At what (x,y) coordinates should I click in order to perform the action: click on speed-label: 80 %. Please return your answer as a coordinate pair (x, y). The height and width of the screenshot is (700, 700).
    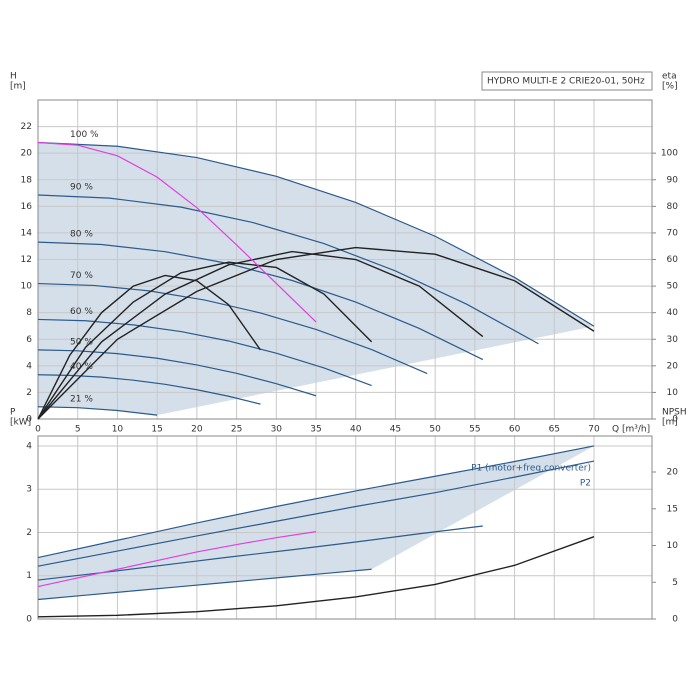
    Looking at the image, I should click on (81, 235).